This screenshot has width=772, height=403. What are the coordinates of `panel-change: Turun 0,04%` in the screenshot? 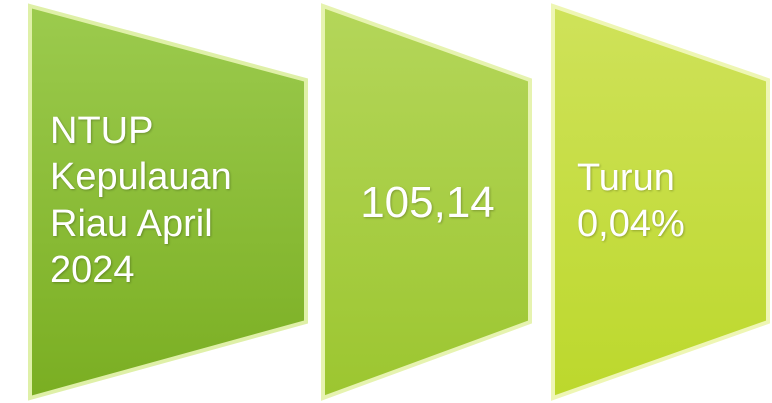 It's located at (631, 201).